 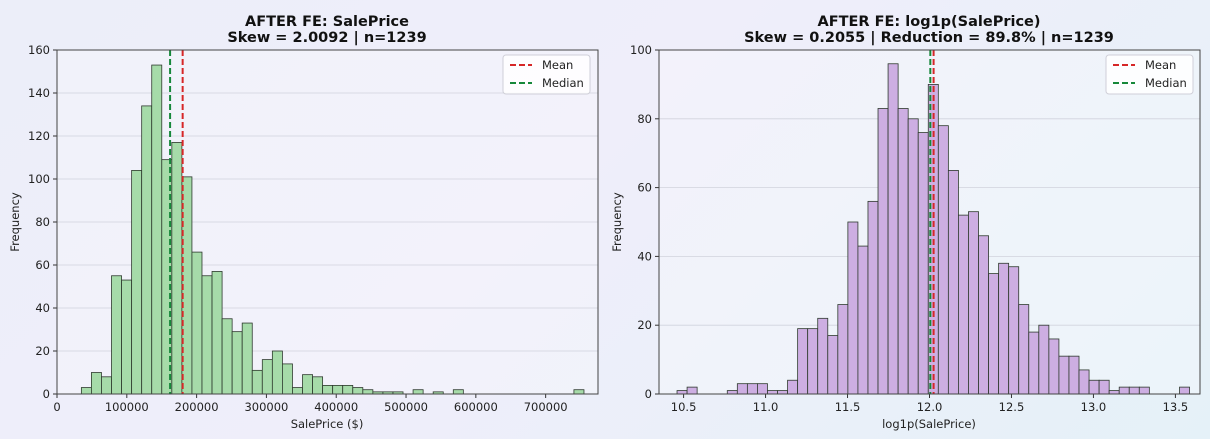 What do you see at coordinates (266, 407) in the screenshot?
I see `x-tick-label: 300000` at bounding box center [266, 407].